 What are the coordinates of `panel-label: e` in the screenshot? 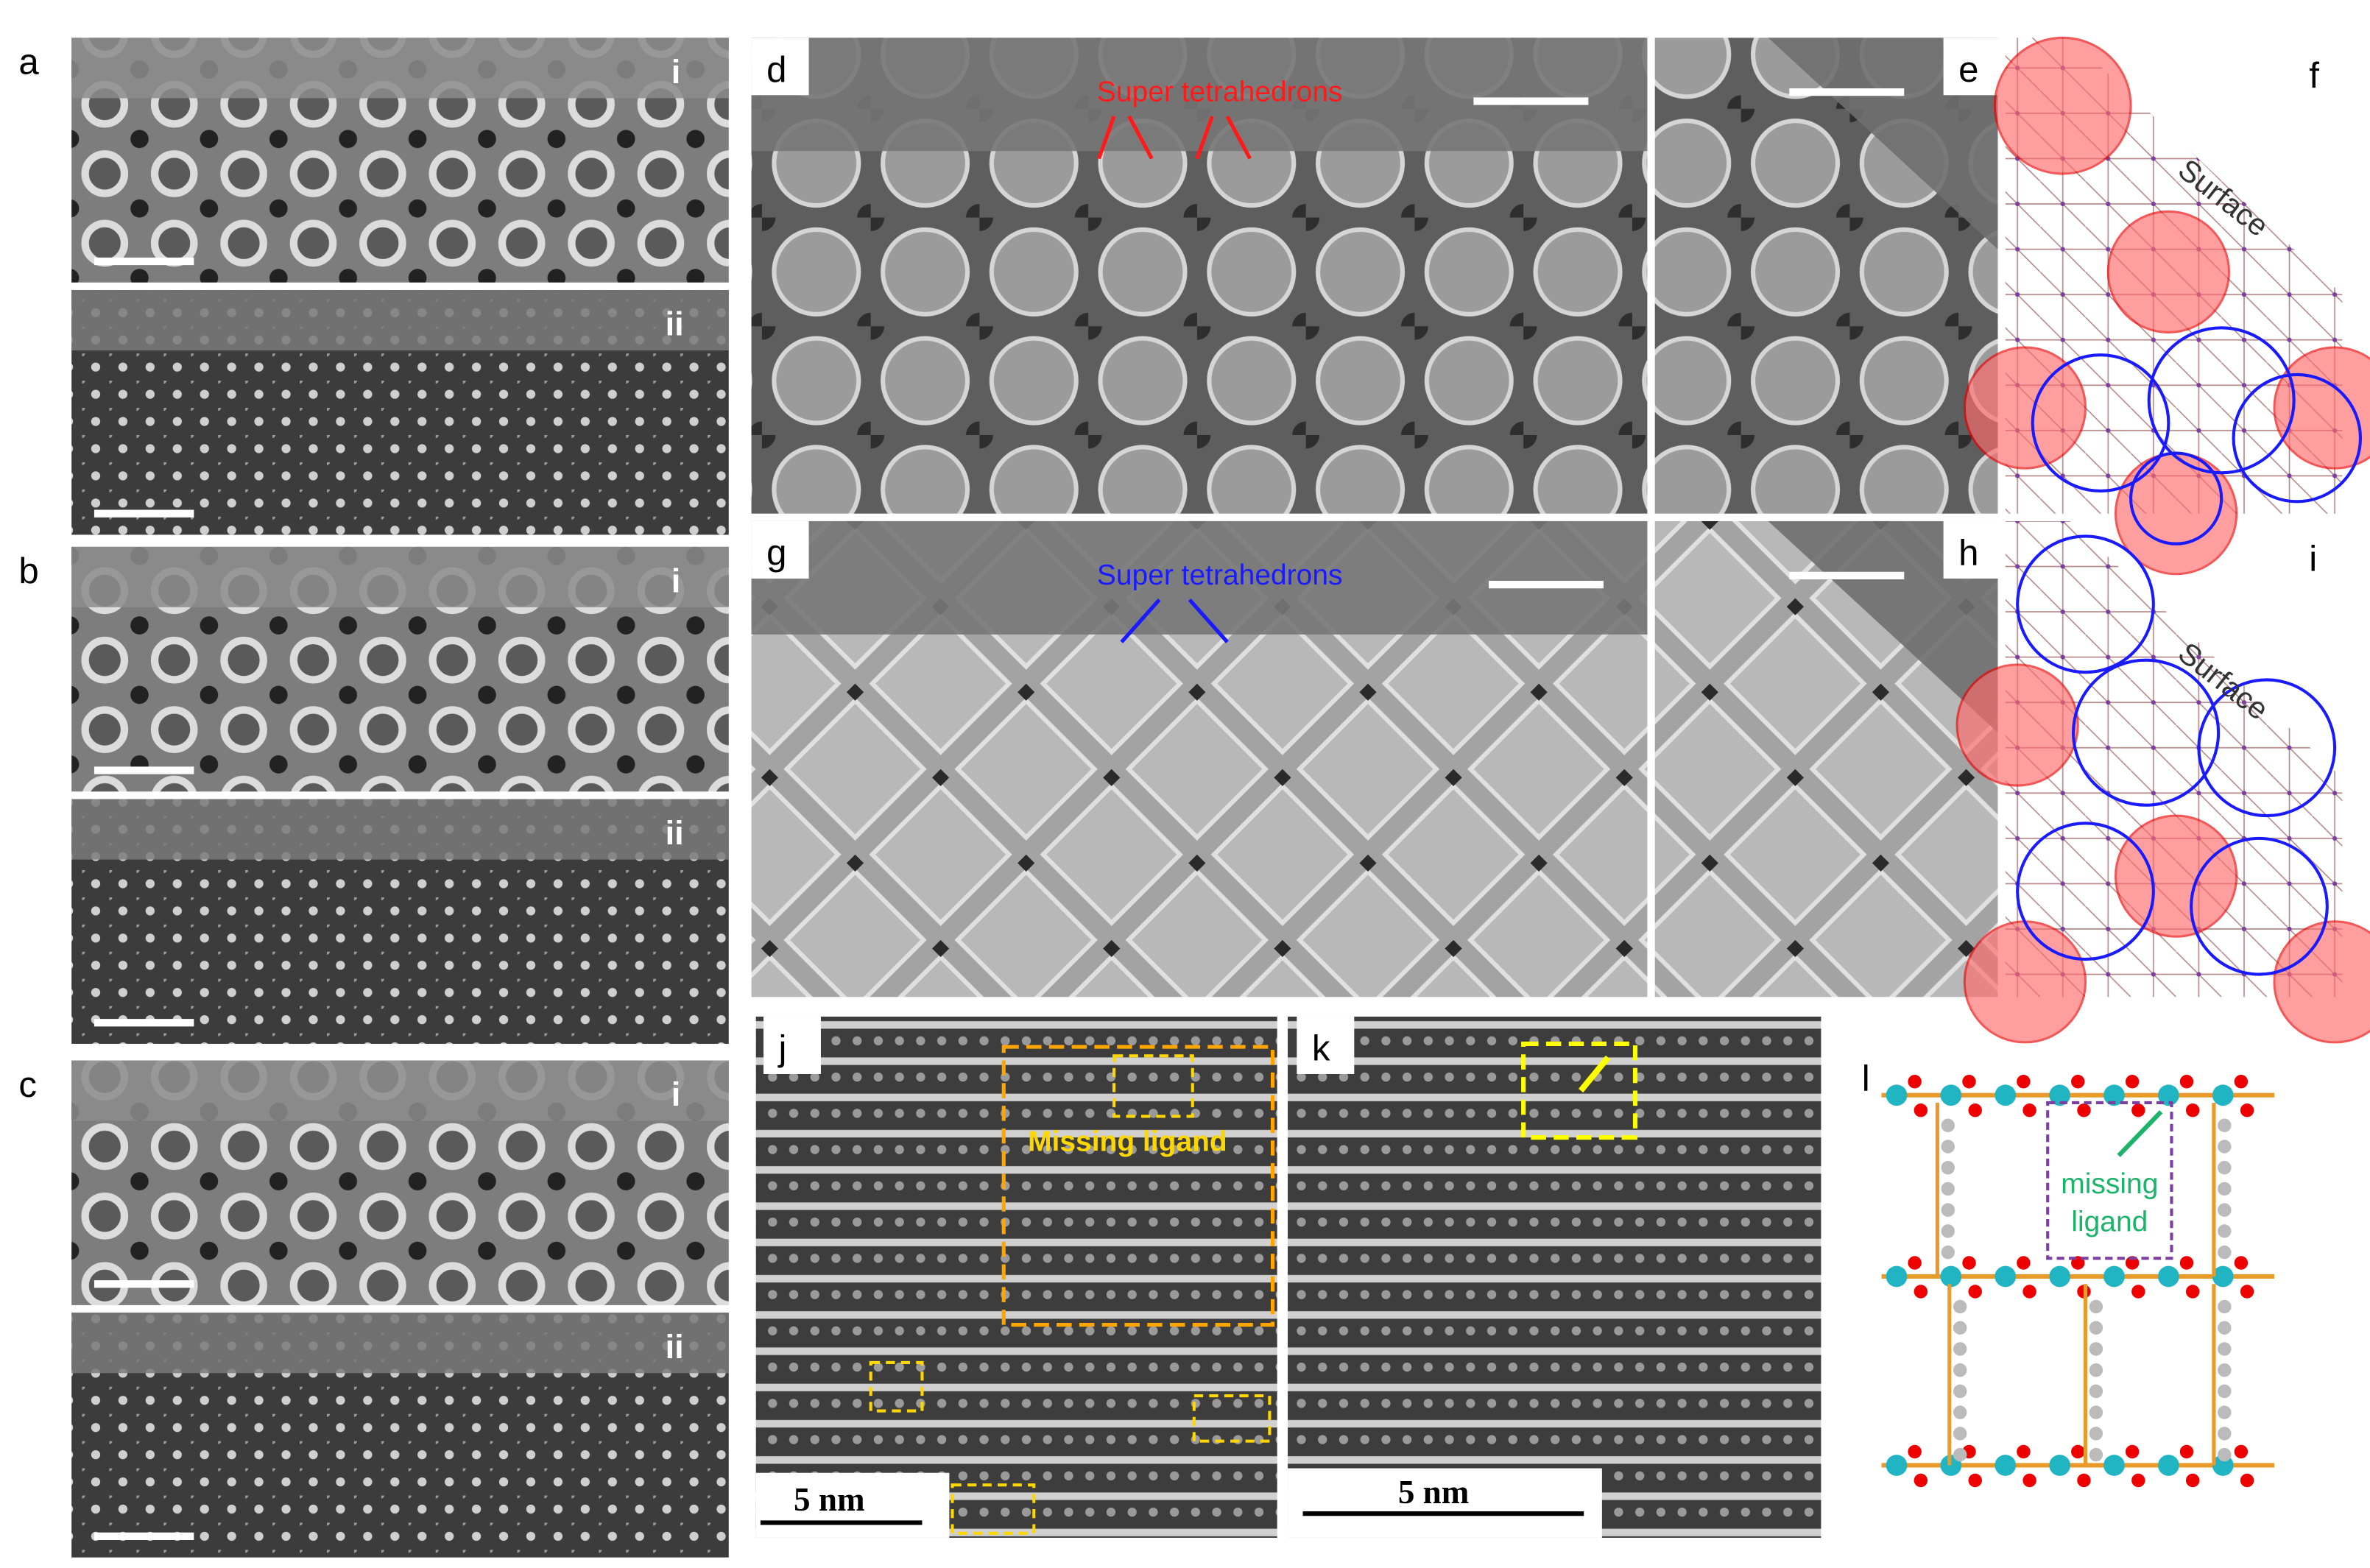 It's located at (1968, 69).